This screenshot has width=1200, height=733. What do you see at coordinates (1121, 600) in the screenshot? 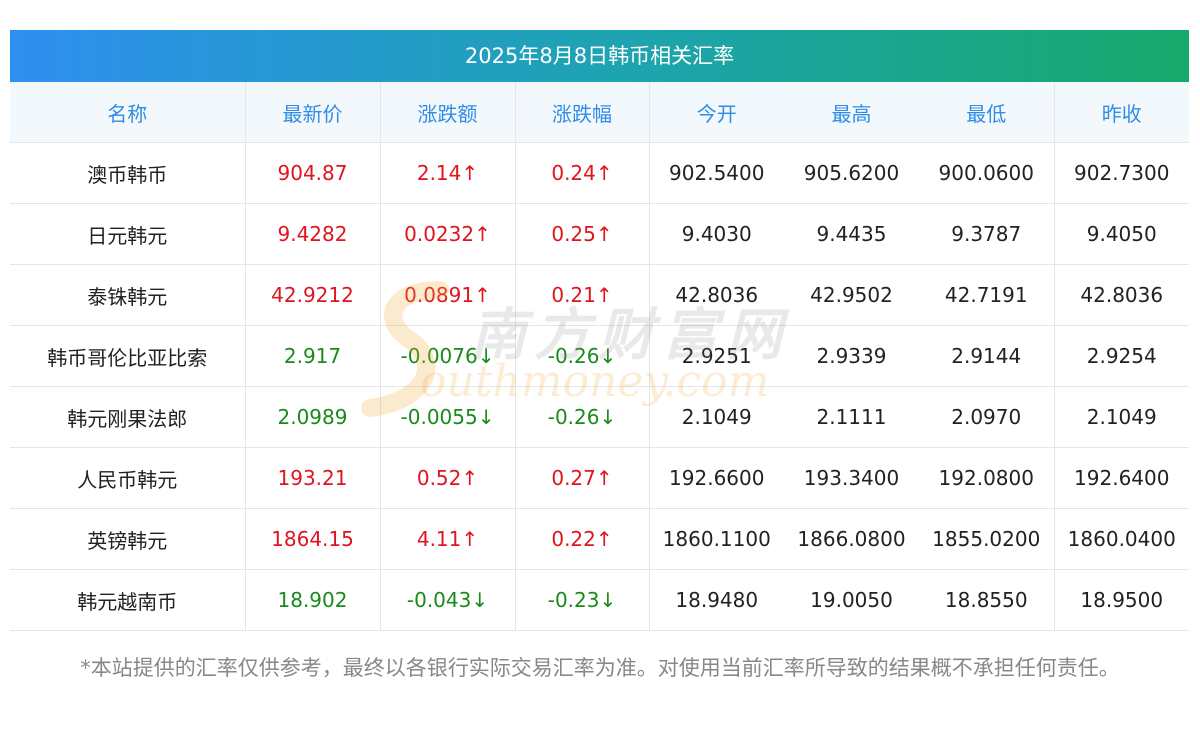
I see `cell-prev: 18.9500` at bounding box center [1121, 600].